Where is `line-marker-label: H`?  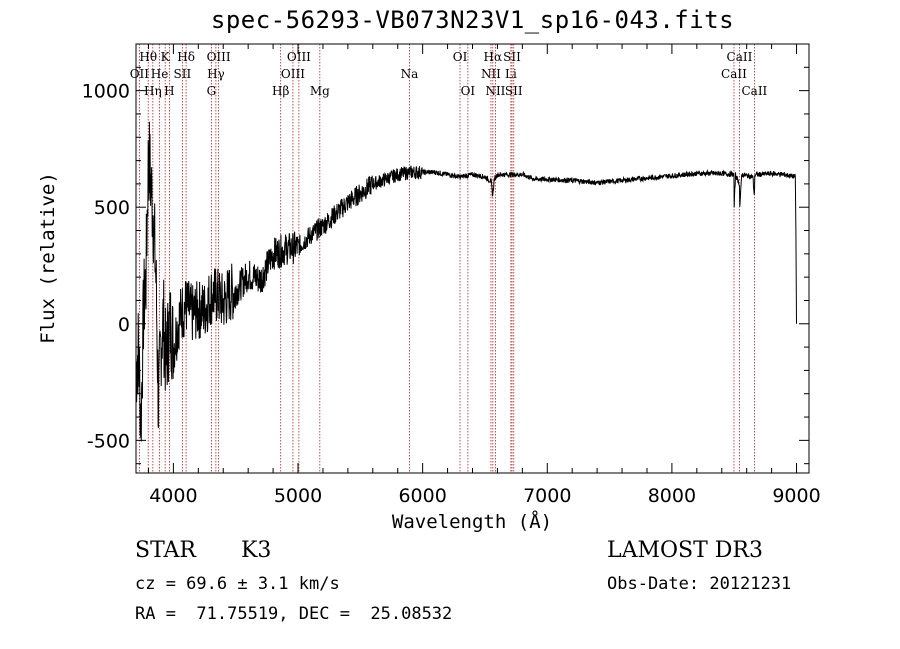 line-marker-label: H is located at coordinates (169, 91).